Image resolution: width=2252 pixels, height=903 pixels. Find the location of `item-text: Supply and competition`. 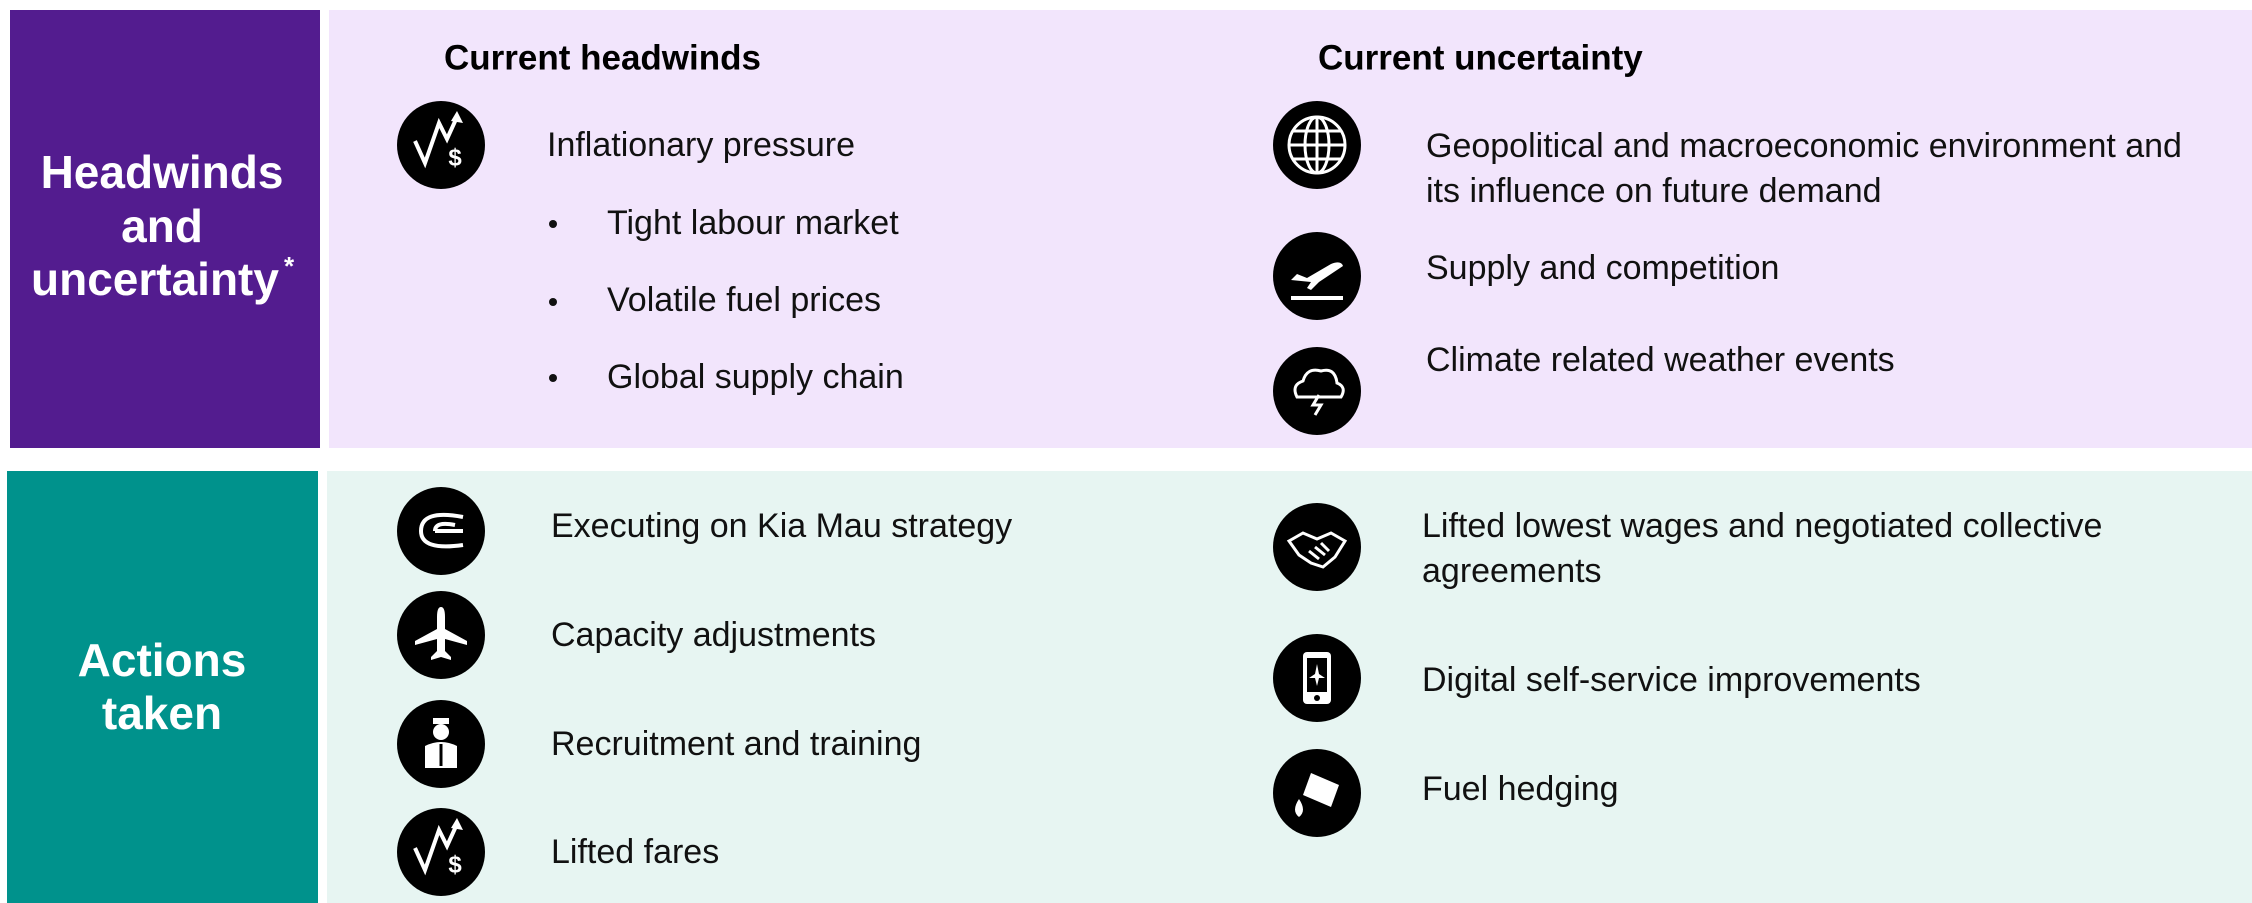

item-text: Supply and competition is located at coordinates (1602, 268).